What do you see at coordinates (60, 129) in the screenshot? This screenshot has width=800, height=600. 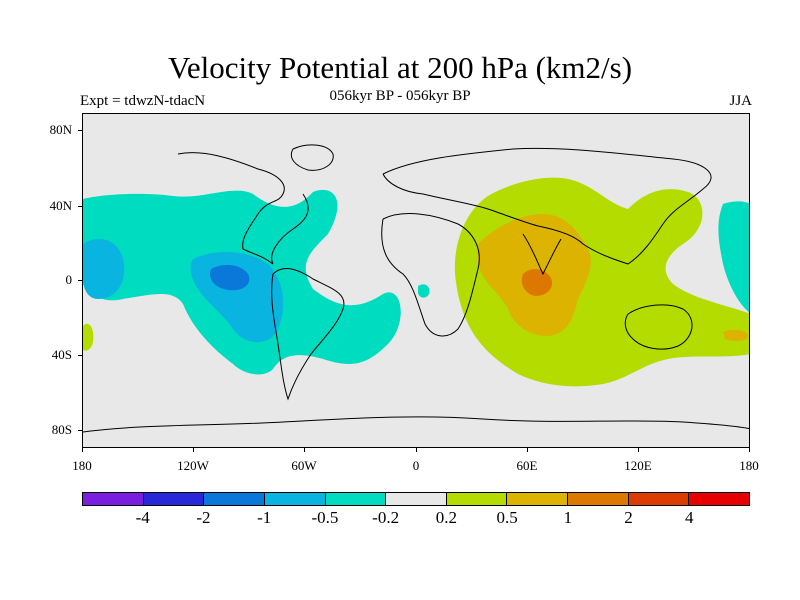 I see `lat-tick-label: 80N` at bounding box center [60, 129].